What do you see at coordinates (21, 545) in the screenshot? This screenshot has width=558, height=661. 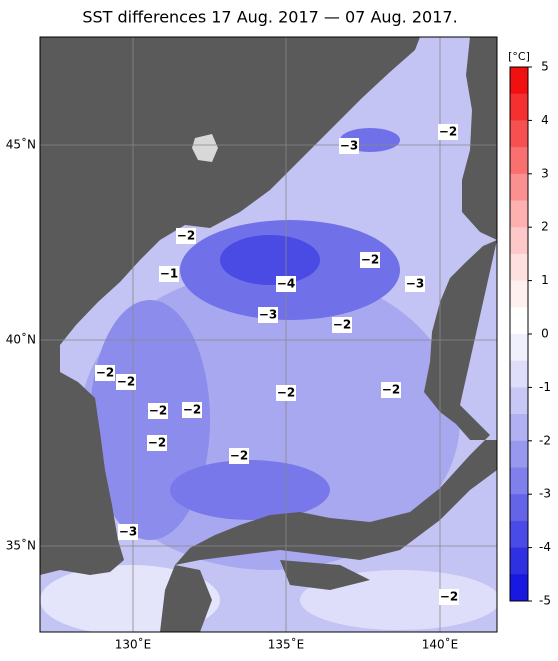 I see `lat-label: 35˚N` at bounding box center [21, 545].